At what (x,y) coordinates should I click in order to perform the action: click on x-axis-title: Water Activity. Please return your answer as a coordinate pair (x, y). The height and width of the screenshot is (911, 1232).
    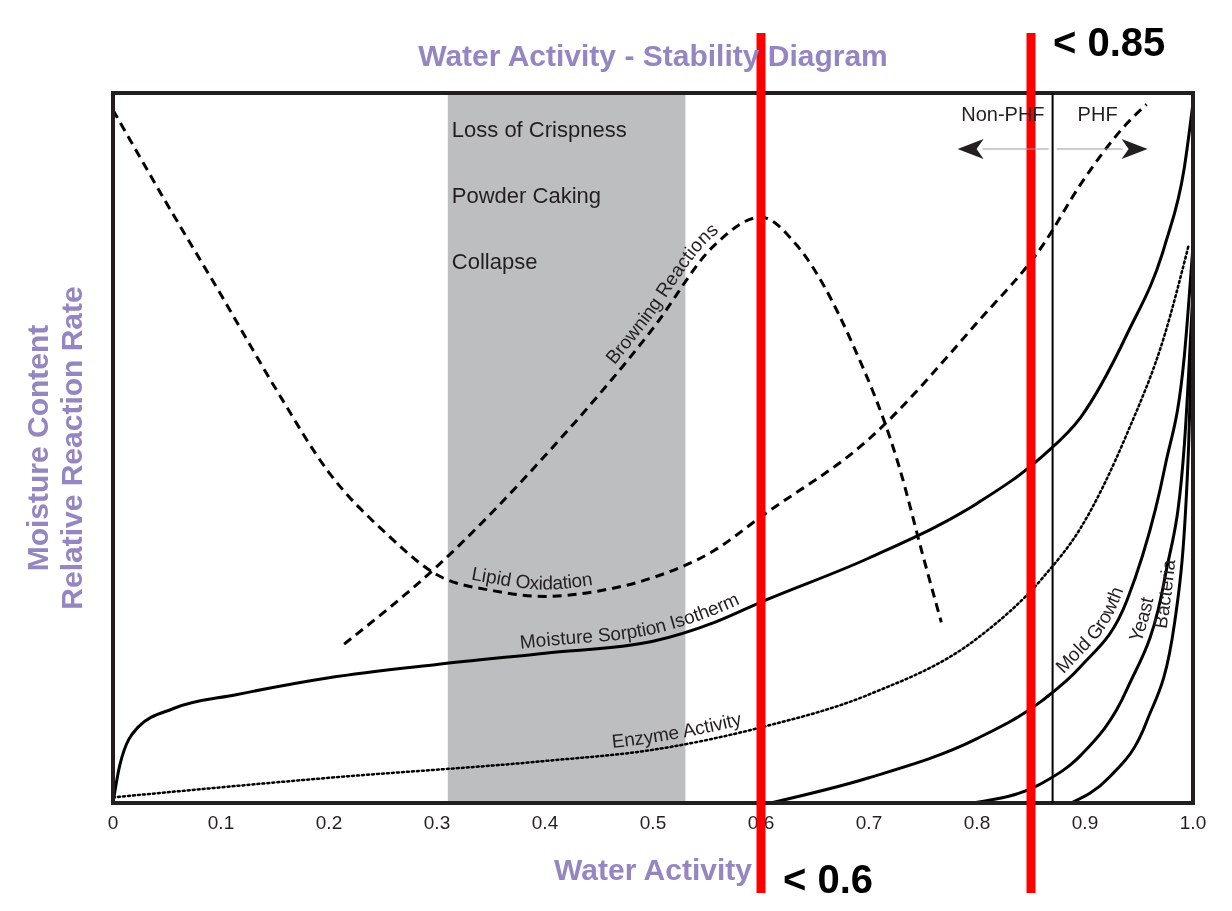
    Looking at the image, I should click on (653, 869).